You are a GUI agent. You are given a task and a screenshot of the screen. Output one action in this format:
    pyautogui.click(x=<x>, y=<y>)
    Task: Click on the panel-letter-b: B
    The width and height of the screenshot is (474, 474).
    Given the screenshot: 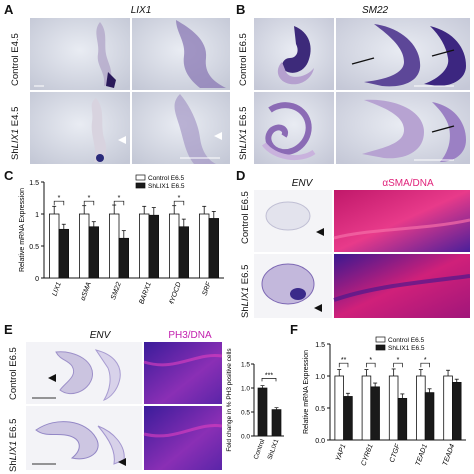 What is the action you would take?
    pyautogui.click(x=241, y=9)
    